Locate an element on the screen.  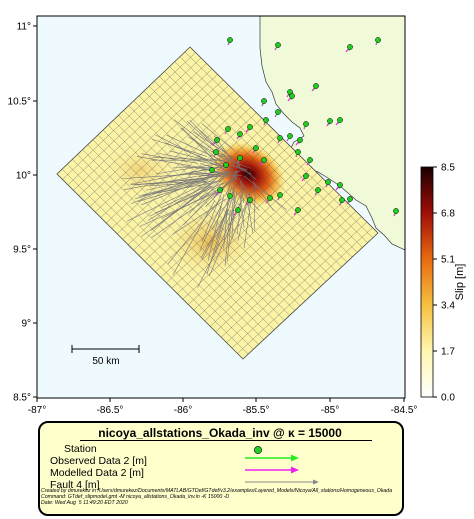
credits-line-3: Date: Wed Aug 5 11:49:20 EDT 2020 is located at coordinates (84, 503).